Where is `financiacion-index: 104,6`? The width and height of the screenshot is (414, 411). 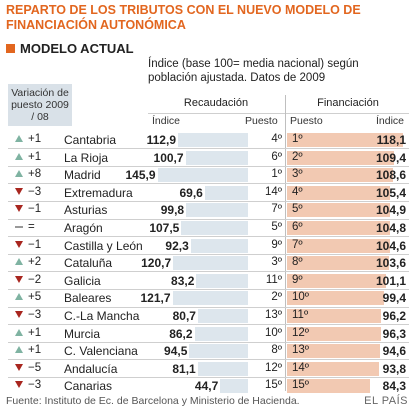
financiacion-index: 104,6 is located at coordinates (390, 245).